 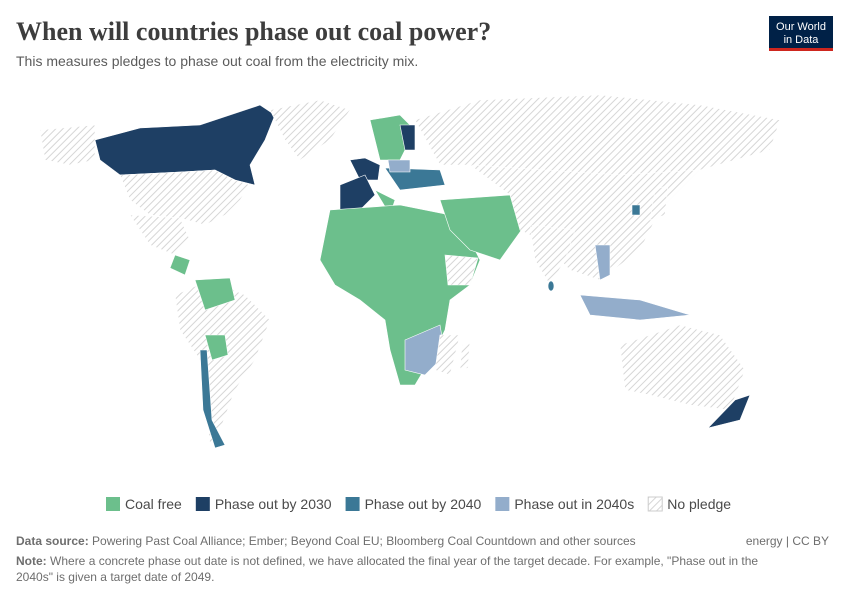 I want to click on note: 2040s" is given a target date of 2049., so click(x=115, y=577).